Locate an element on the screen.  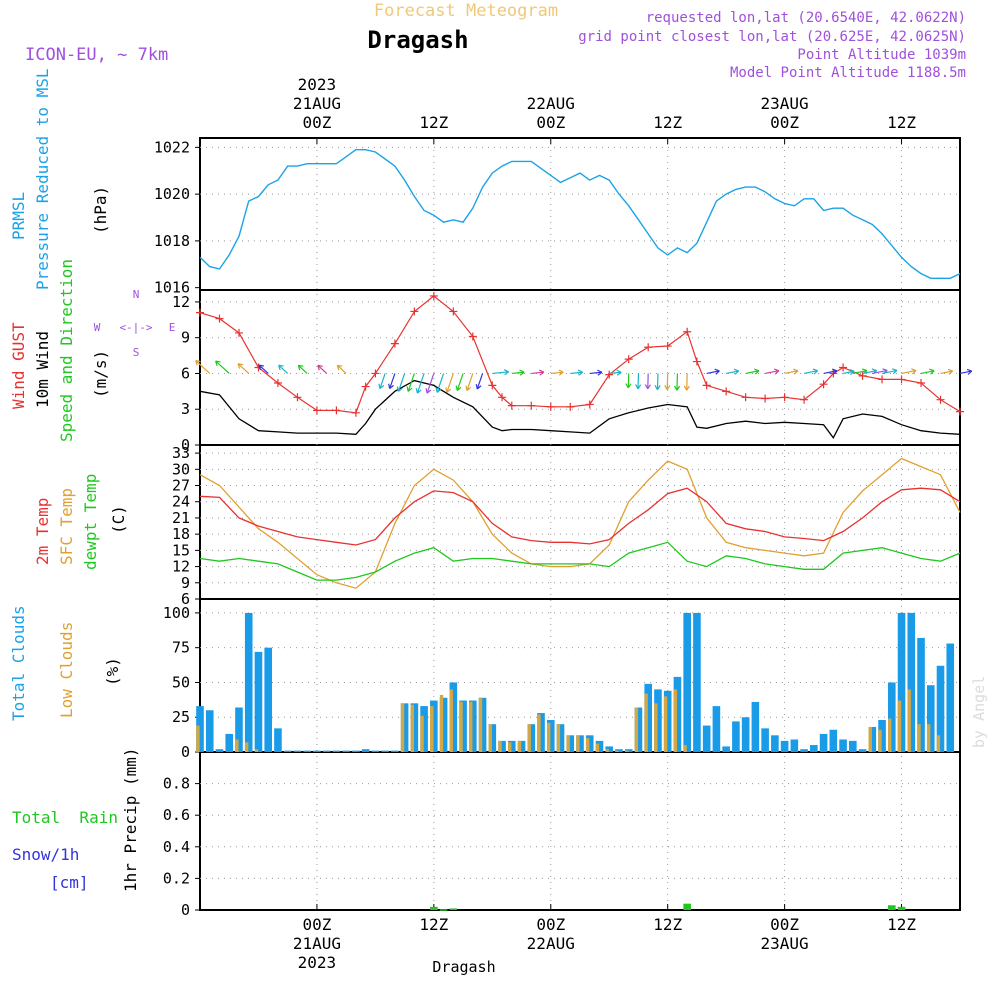
temp-y-tick-label: 9 is located at coordinates (185, 583).